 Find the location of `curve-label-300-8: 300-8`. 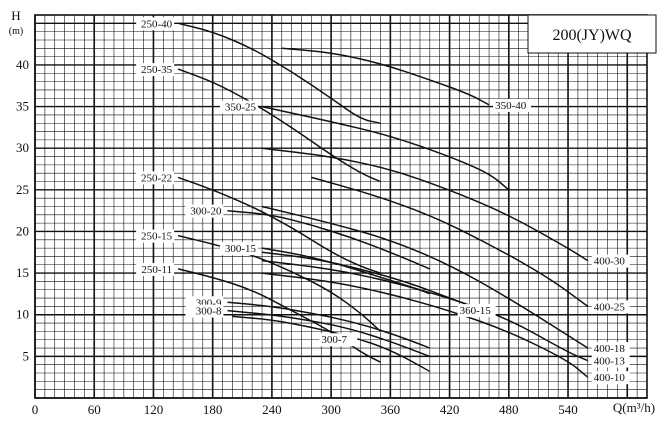

curve-label-300-8: 300-8 is located at coordinates (209, 312).